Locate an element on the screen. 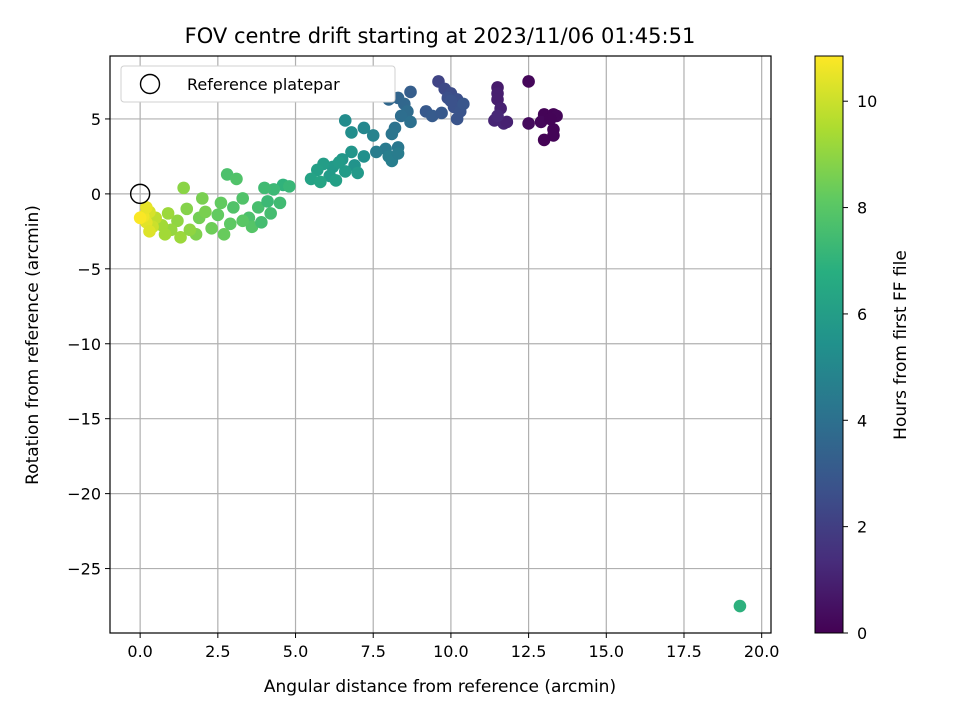 Image resolution: width=960 pixels, height=720 pixels. colorbar: 0 2 4 6 8 10 Hours from first FF file is located at coordinates (862, 349).